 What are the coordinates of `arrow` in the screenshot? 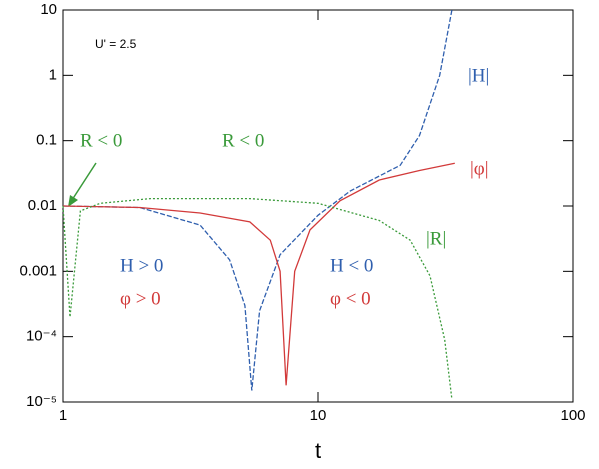 It's located at (84, 181).